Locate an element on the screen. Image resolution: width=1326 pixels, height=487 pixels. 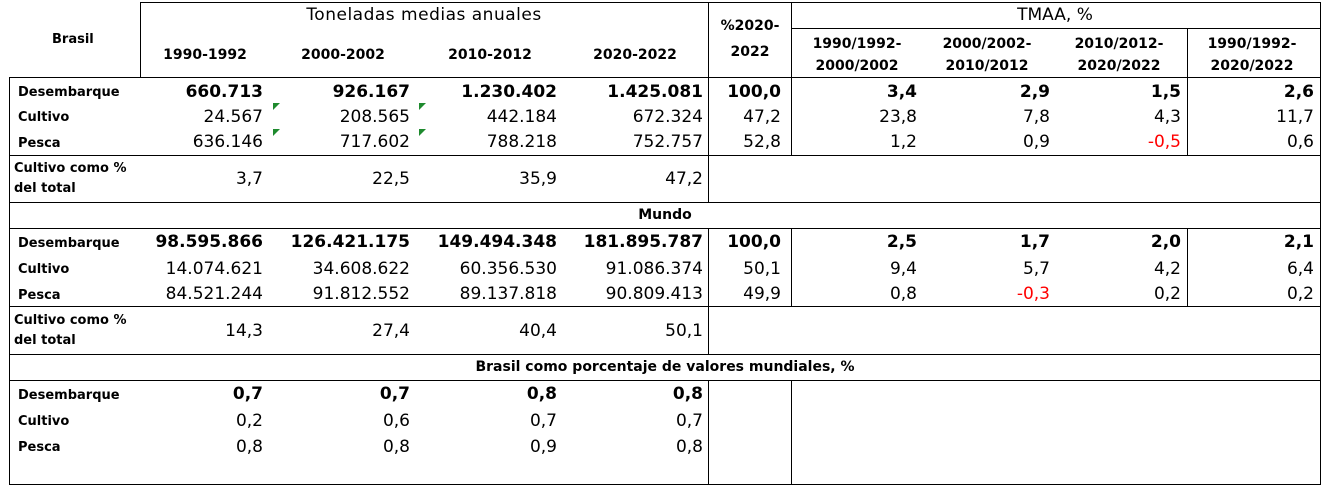
value-cell: 0,6 is located at coordinates (396, 421).